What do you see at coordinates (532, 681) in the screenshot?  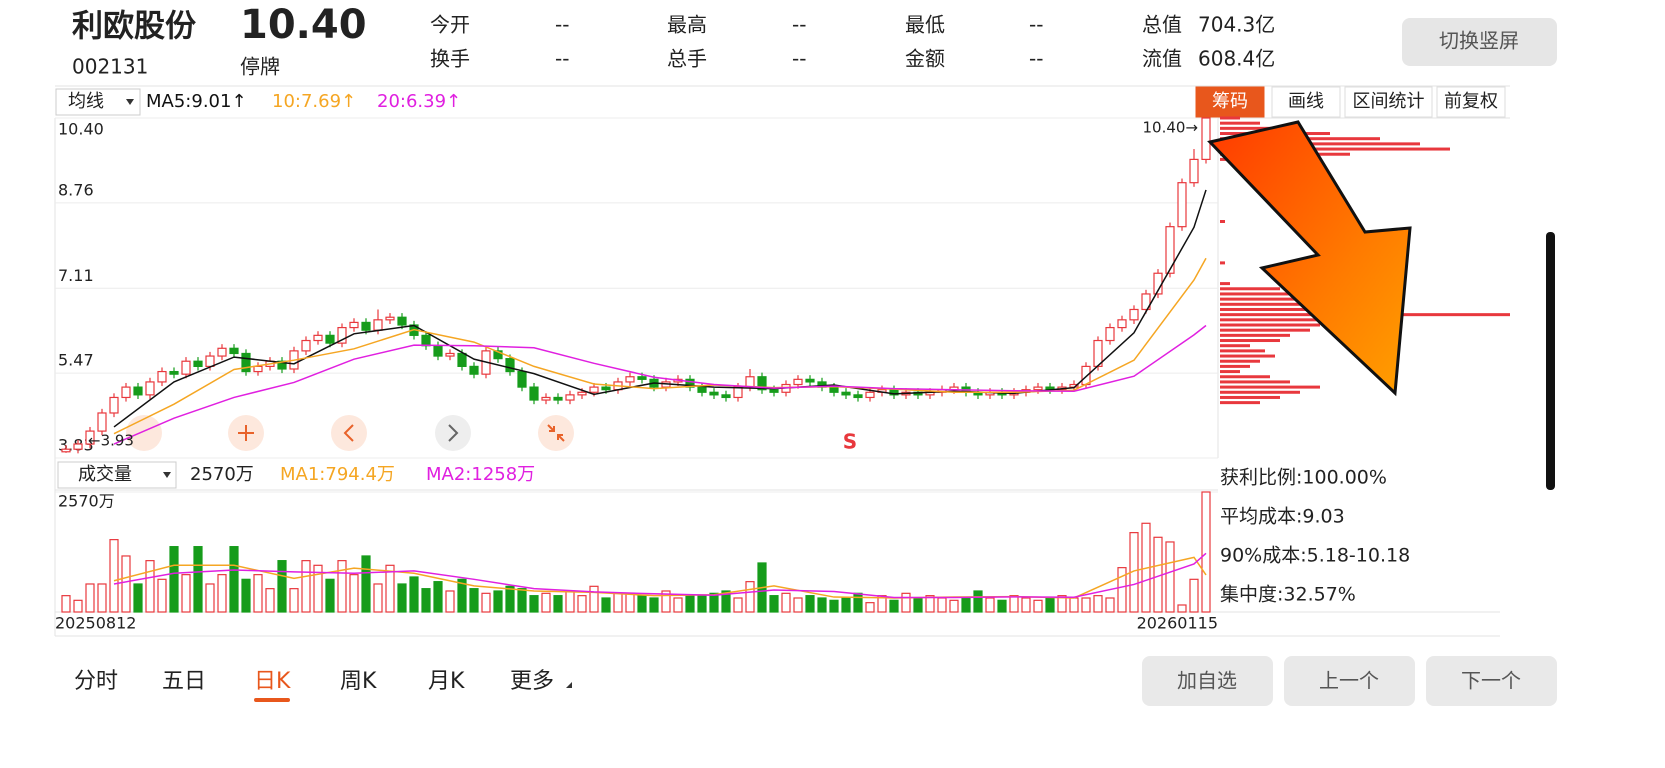 I see `period-tab: 更多` at bounding box center [532, 681].